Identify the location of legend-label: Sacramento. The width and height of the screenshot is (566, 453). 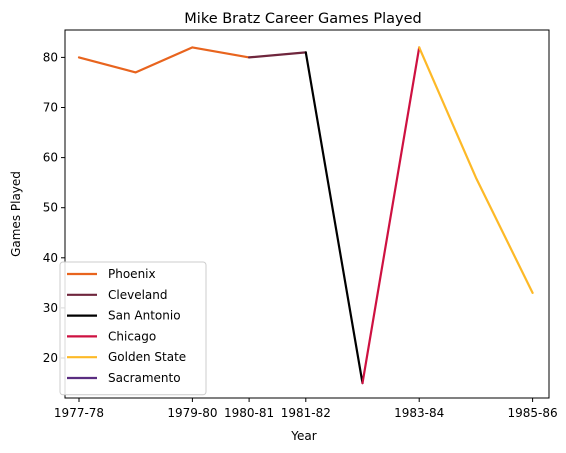
(144, 378).